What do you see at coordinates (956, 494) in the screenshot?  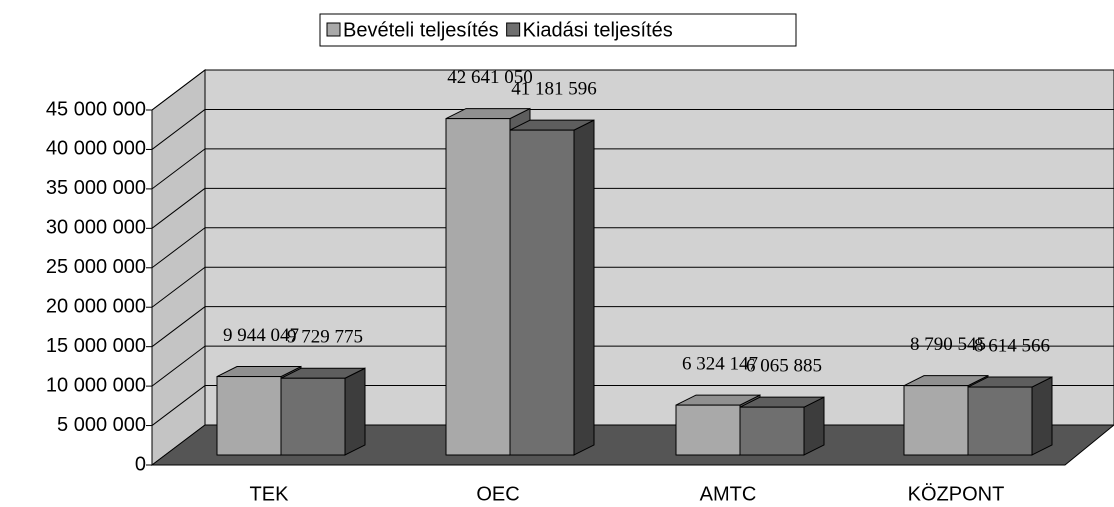 I see `x-tick-label: KÖZPONT` at bounding box center [956, 494].